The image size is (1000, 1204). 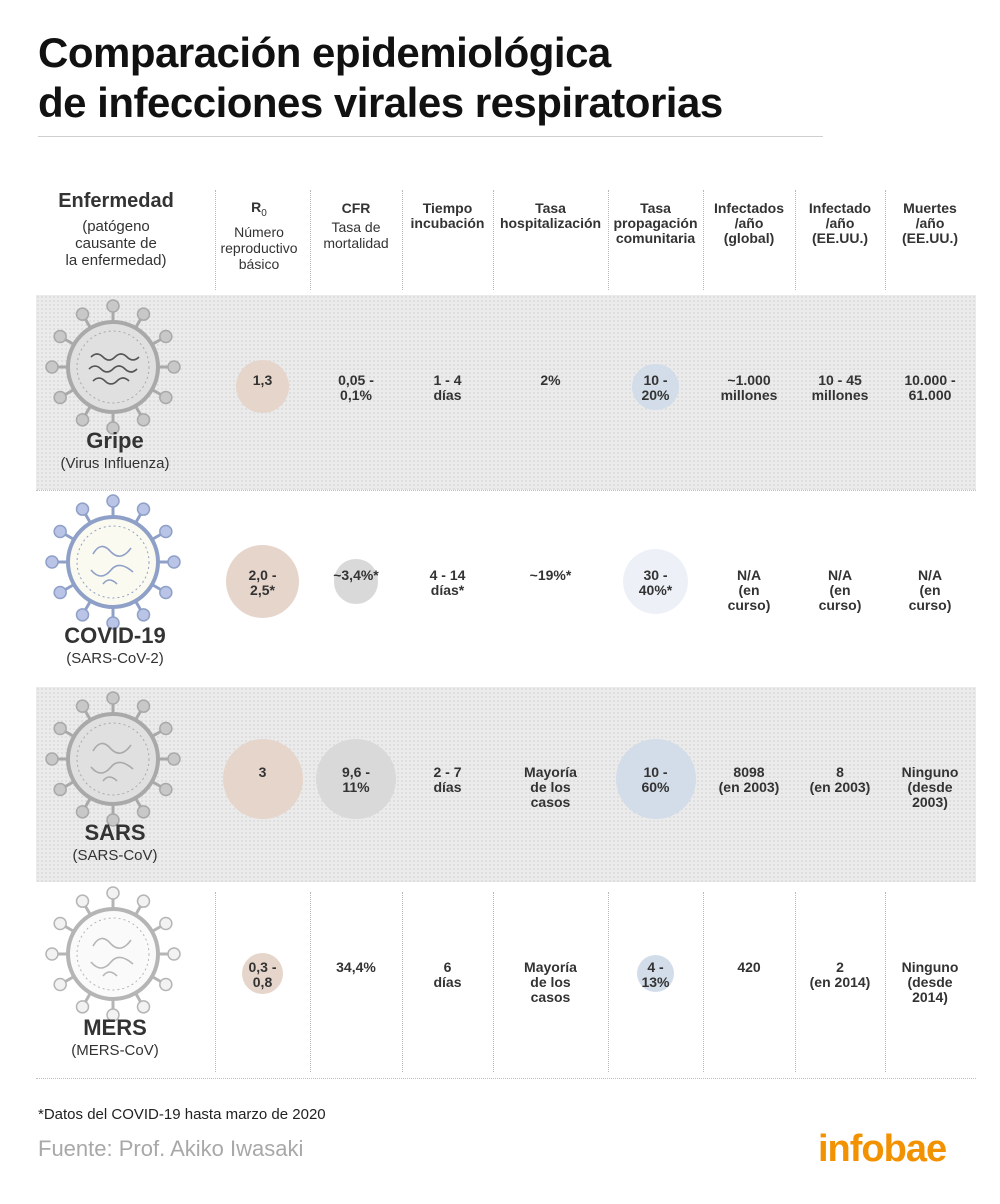 I want to click on cell-deaths-us-mers: Ninguno (desde 2014), so click(x=930, y=982).